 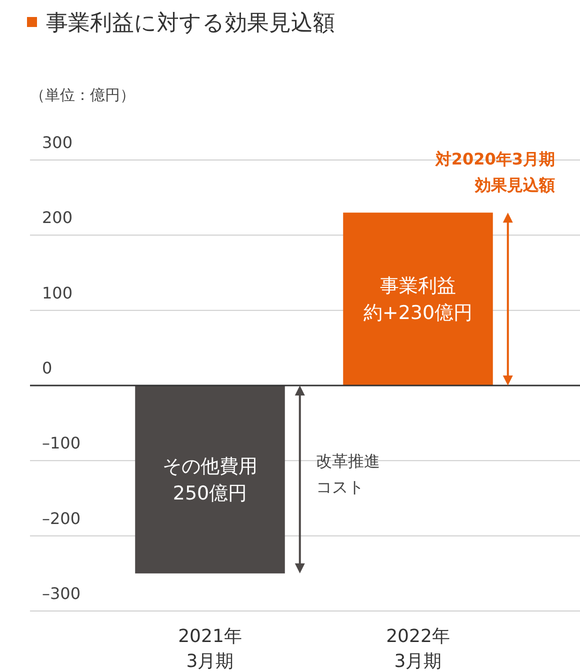 I want to click on y-tick-label: –200, so click(x=61, y=518).